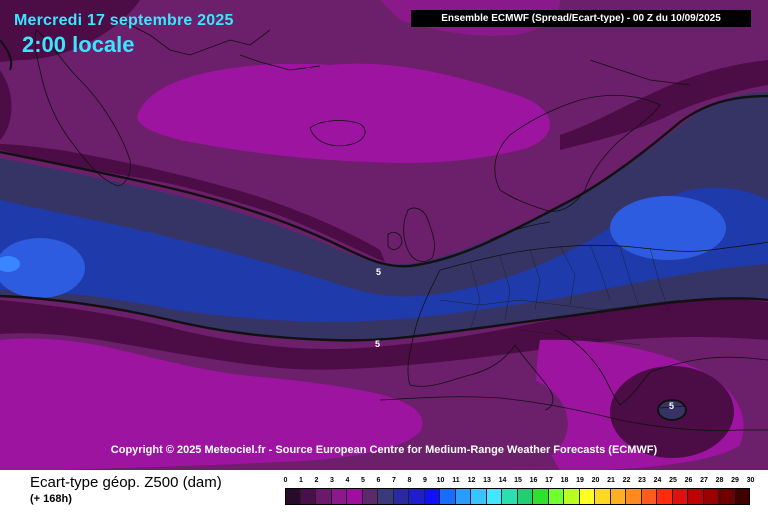  I want to click on scale-tick-label: 5, so click(363, 480).